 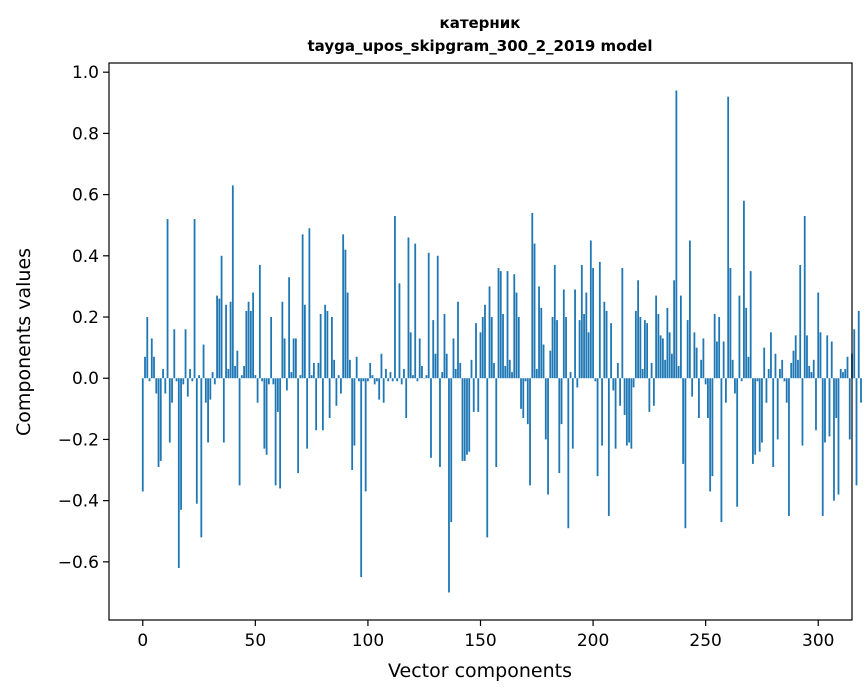 I want to click on chart-subtitle: tayga_upos_skipgram_300_2_2019 model, so click(x=480, y=46).